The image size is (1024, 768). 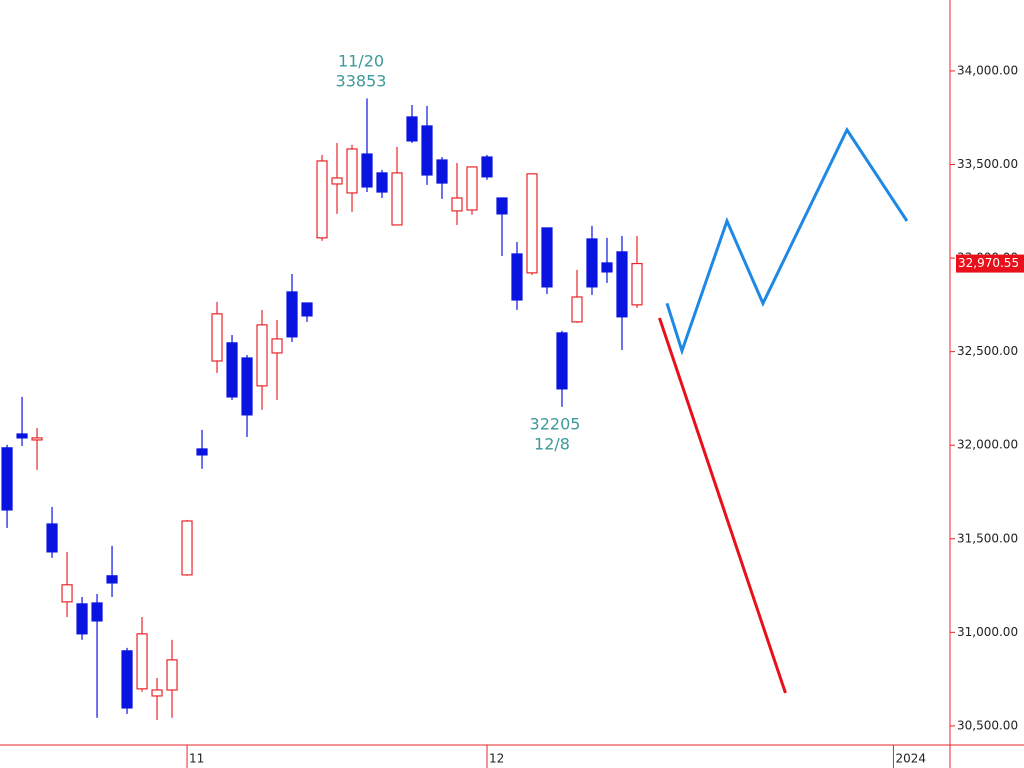 What do you see at coordinates (496, 759) in the screenshot?
I see `x-tick-label: 12` at bounding box center [496, 759].